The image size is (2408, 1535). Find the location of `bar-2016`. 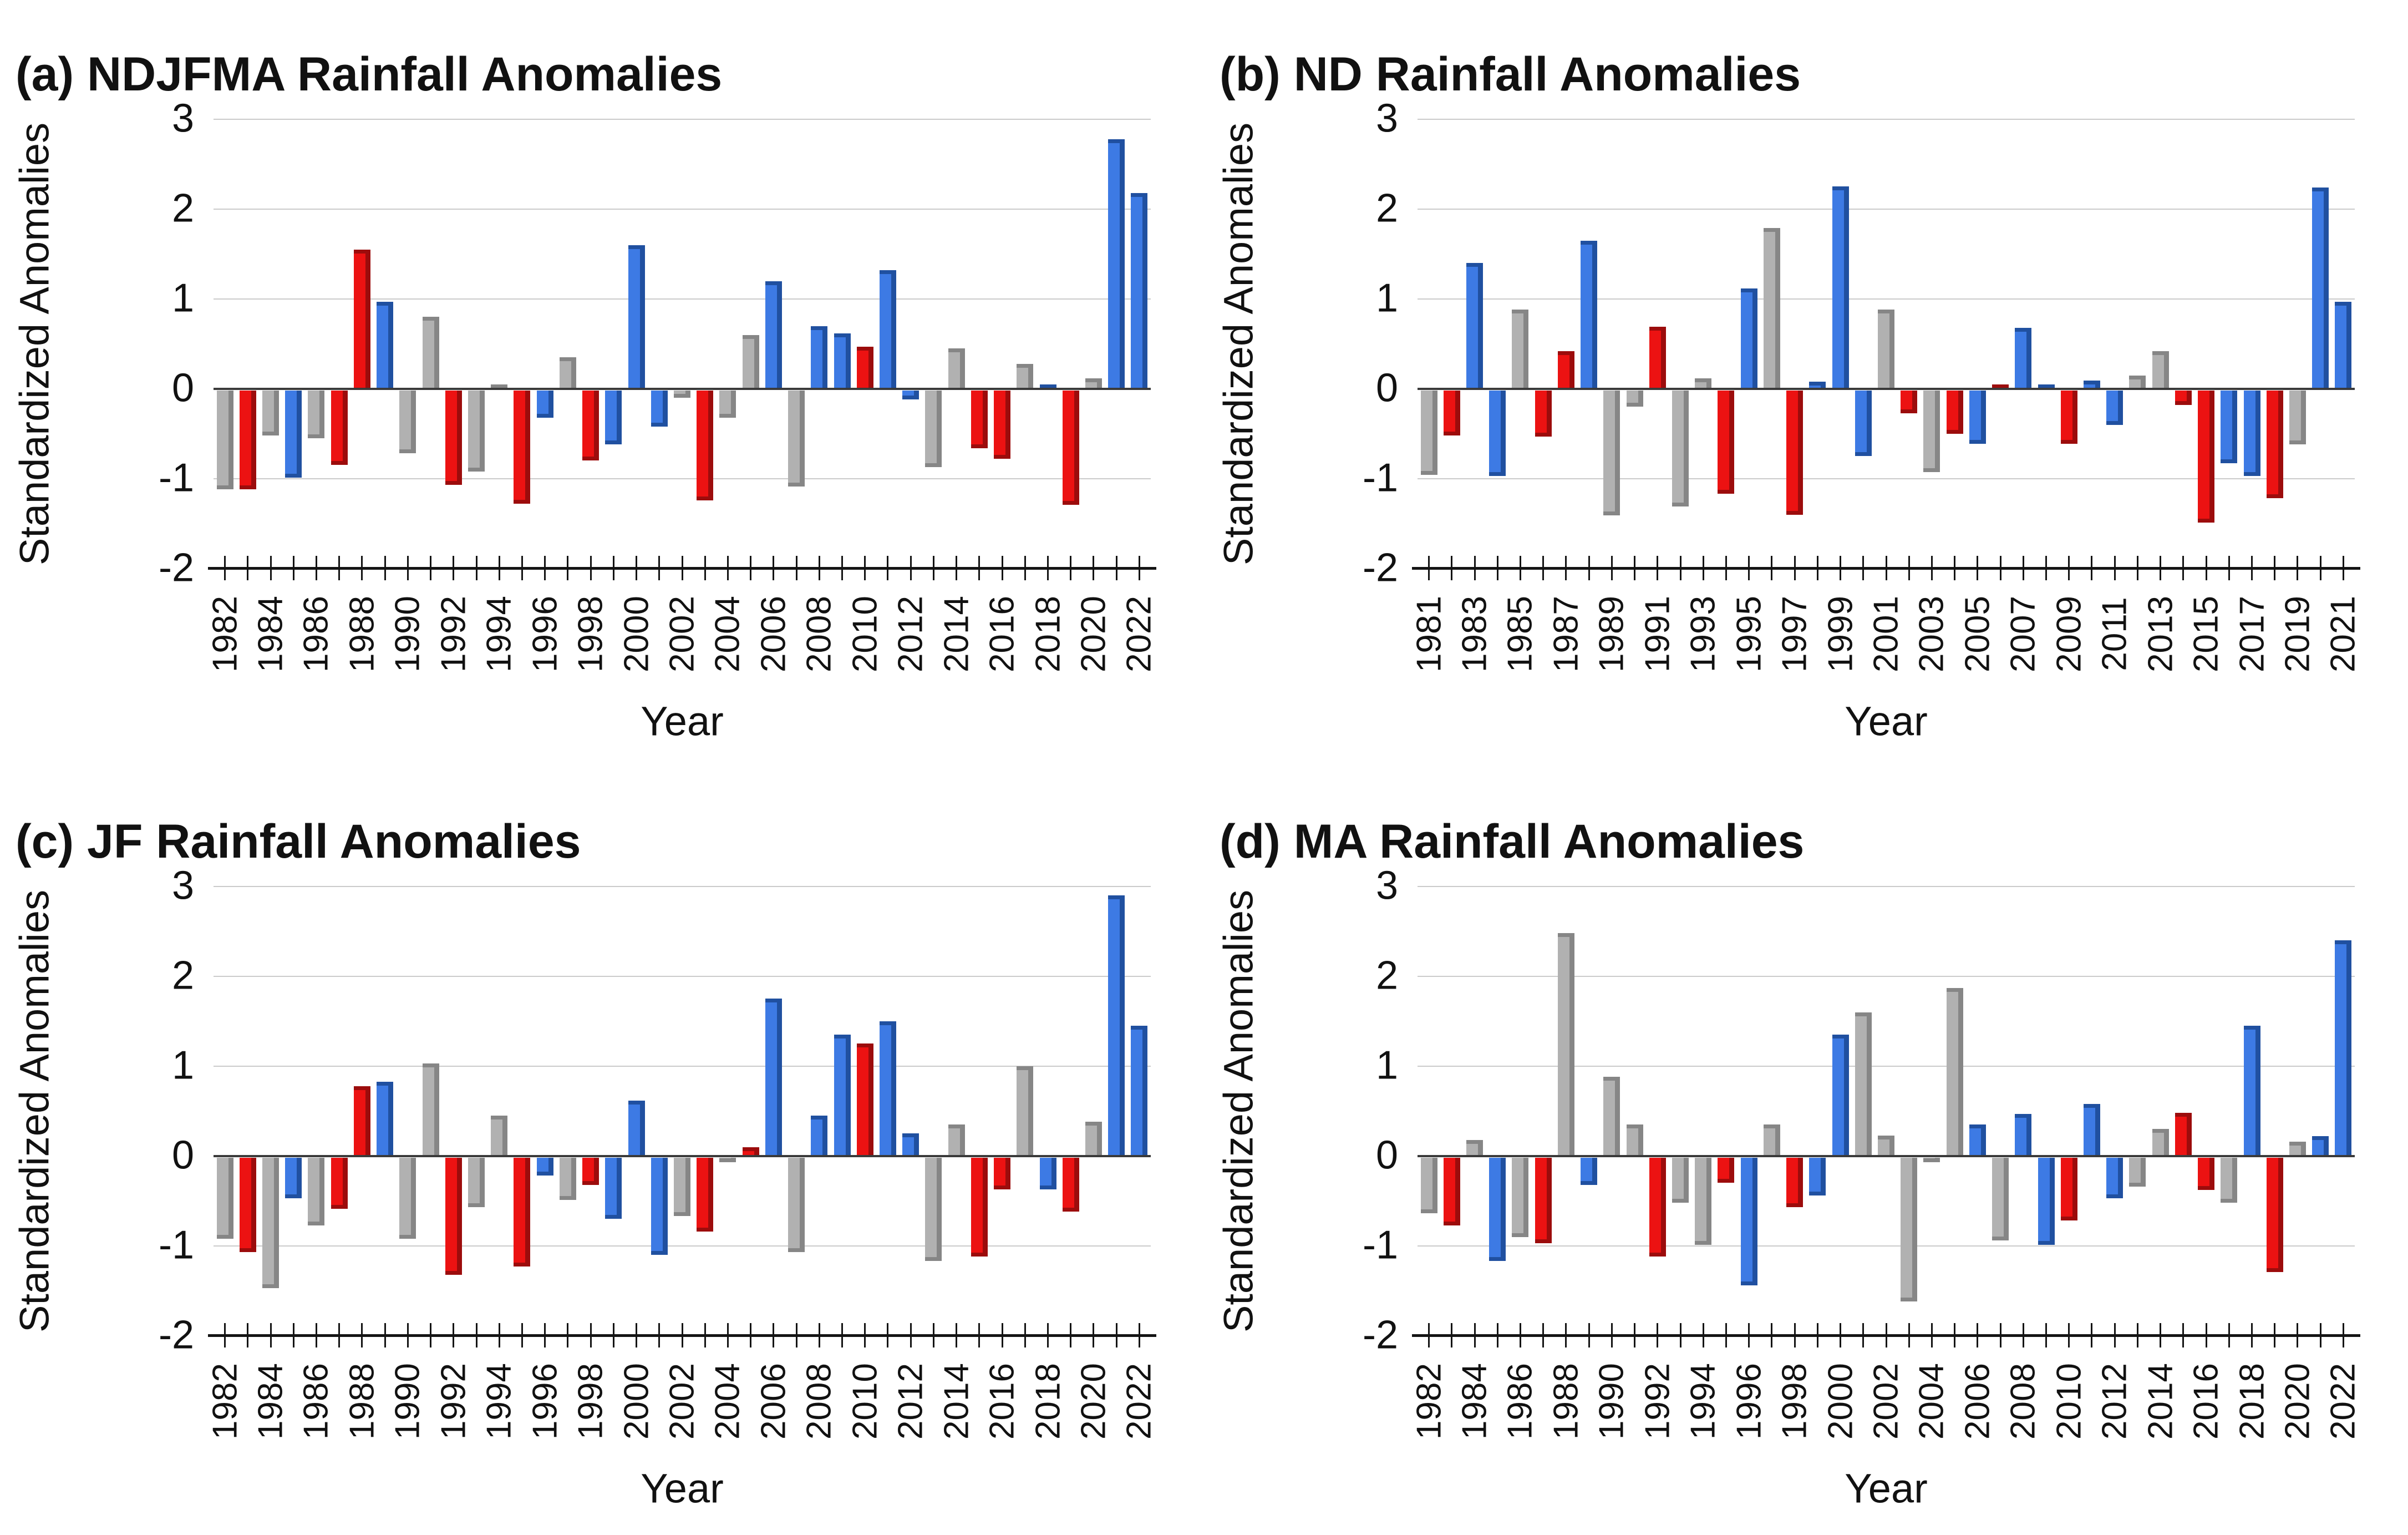

bar-2016 is located at coordinates (1002, 1173).